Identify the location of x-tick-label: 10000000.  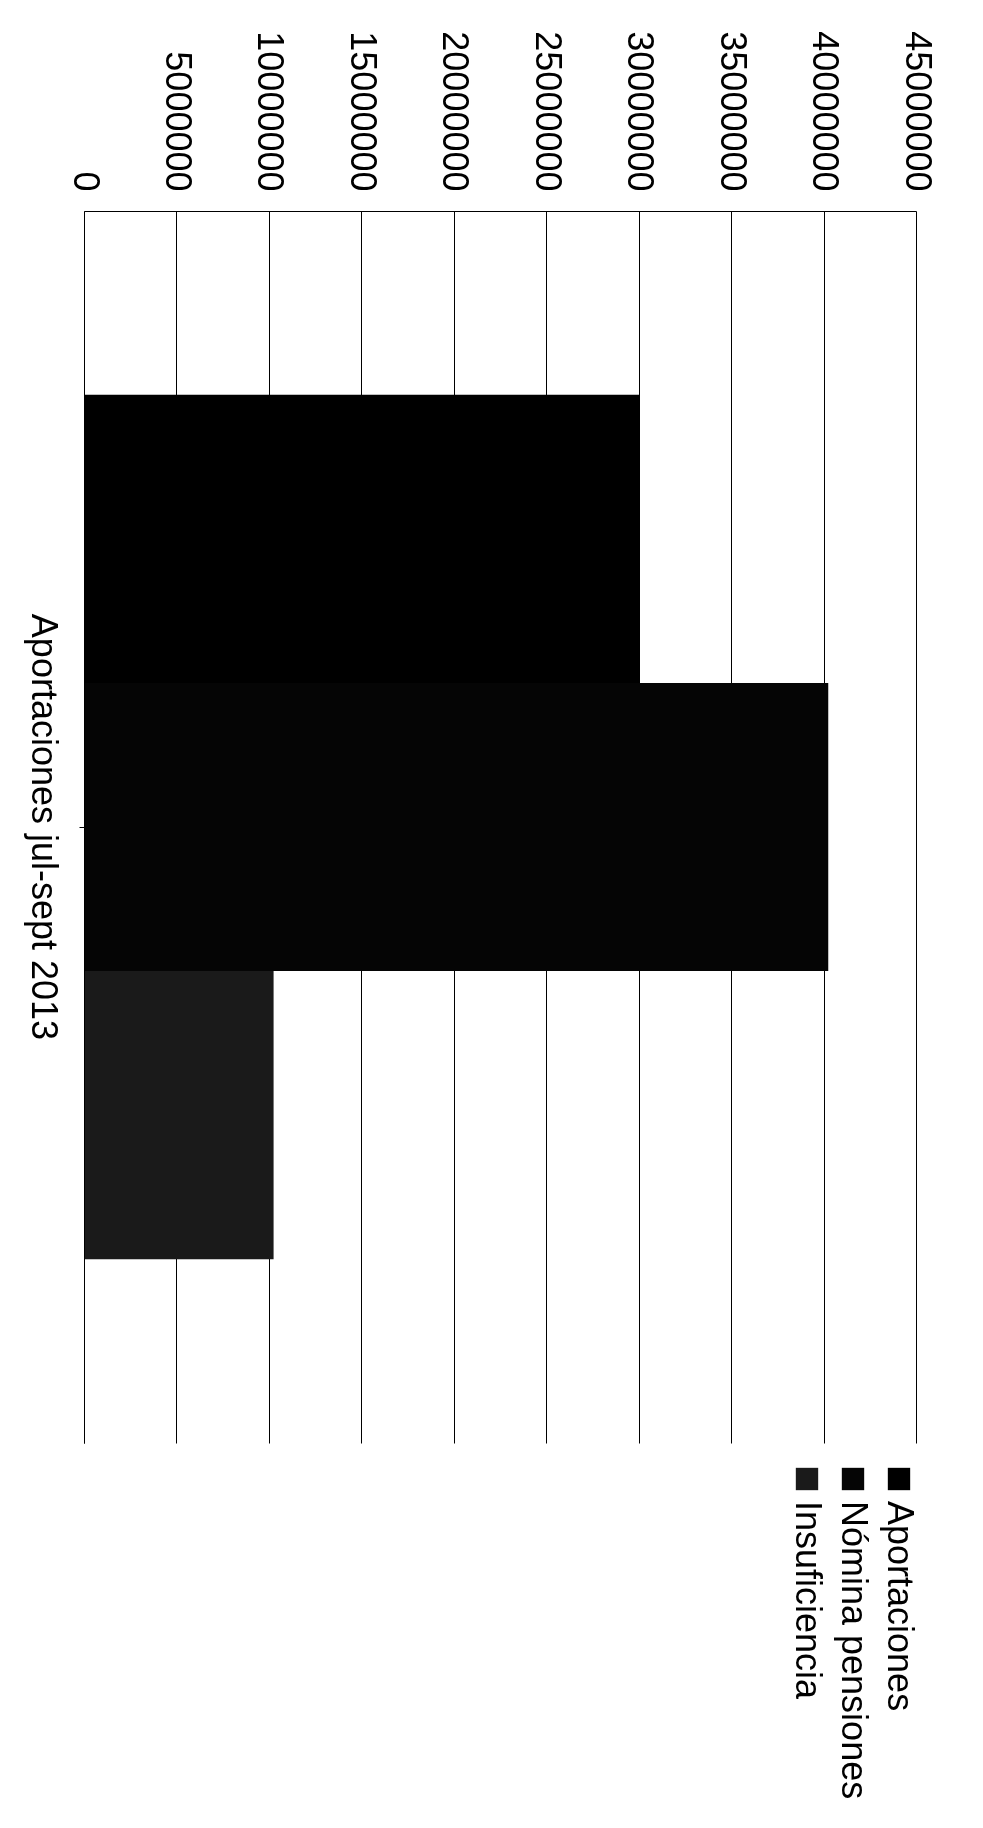
(271, 111).